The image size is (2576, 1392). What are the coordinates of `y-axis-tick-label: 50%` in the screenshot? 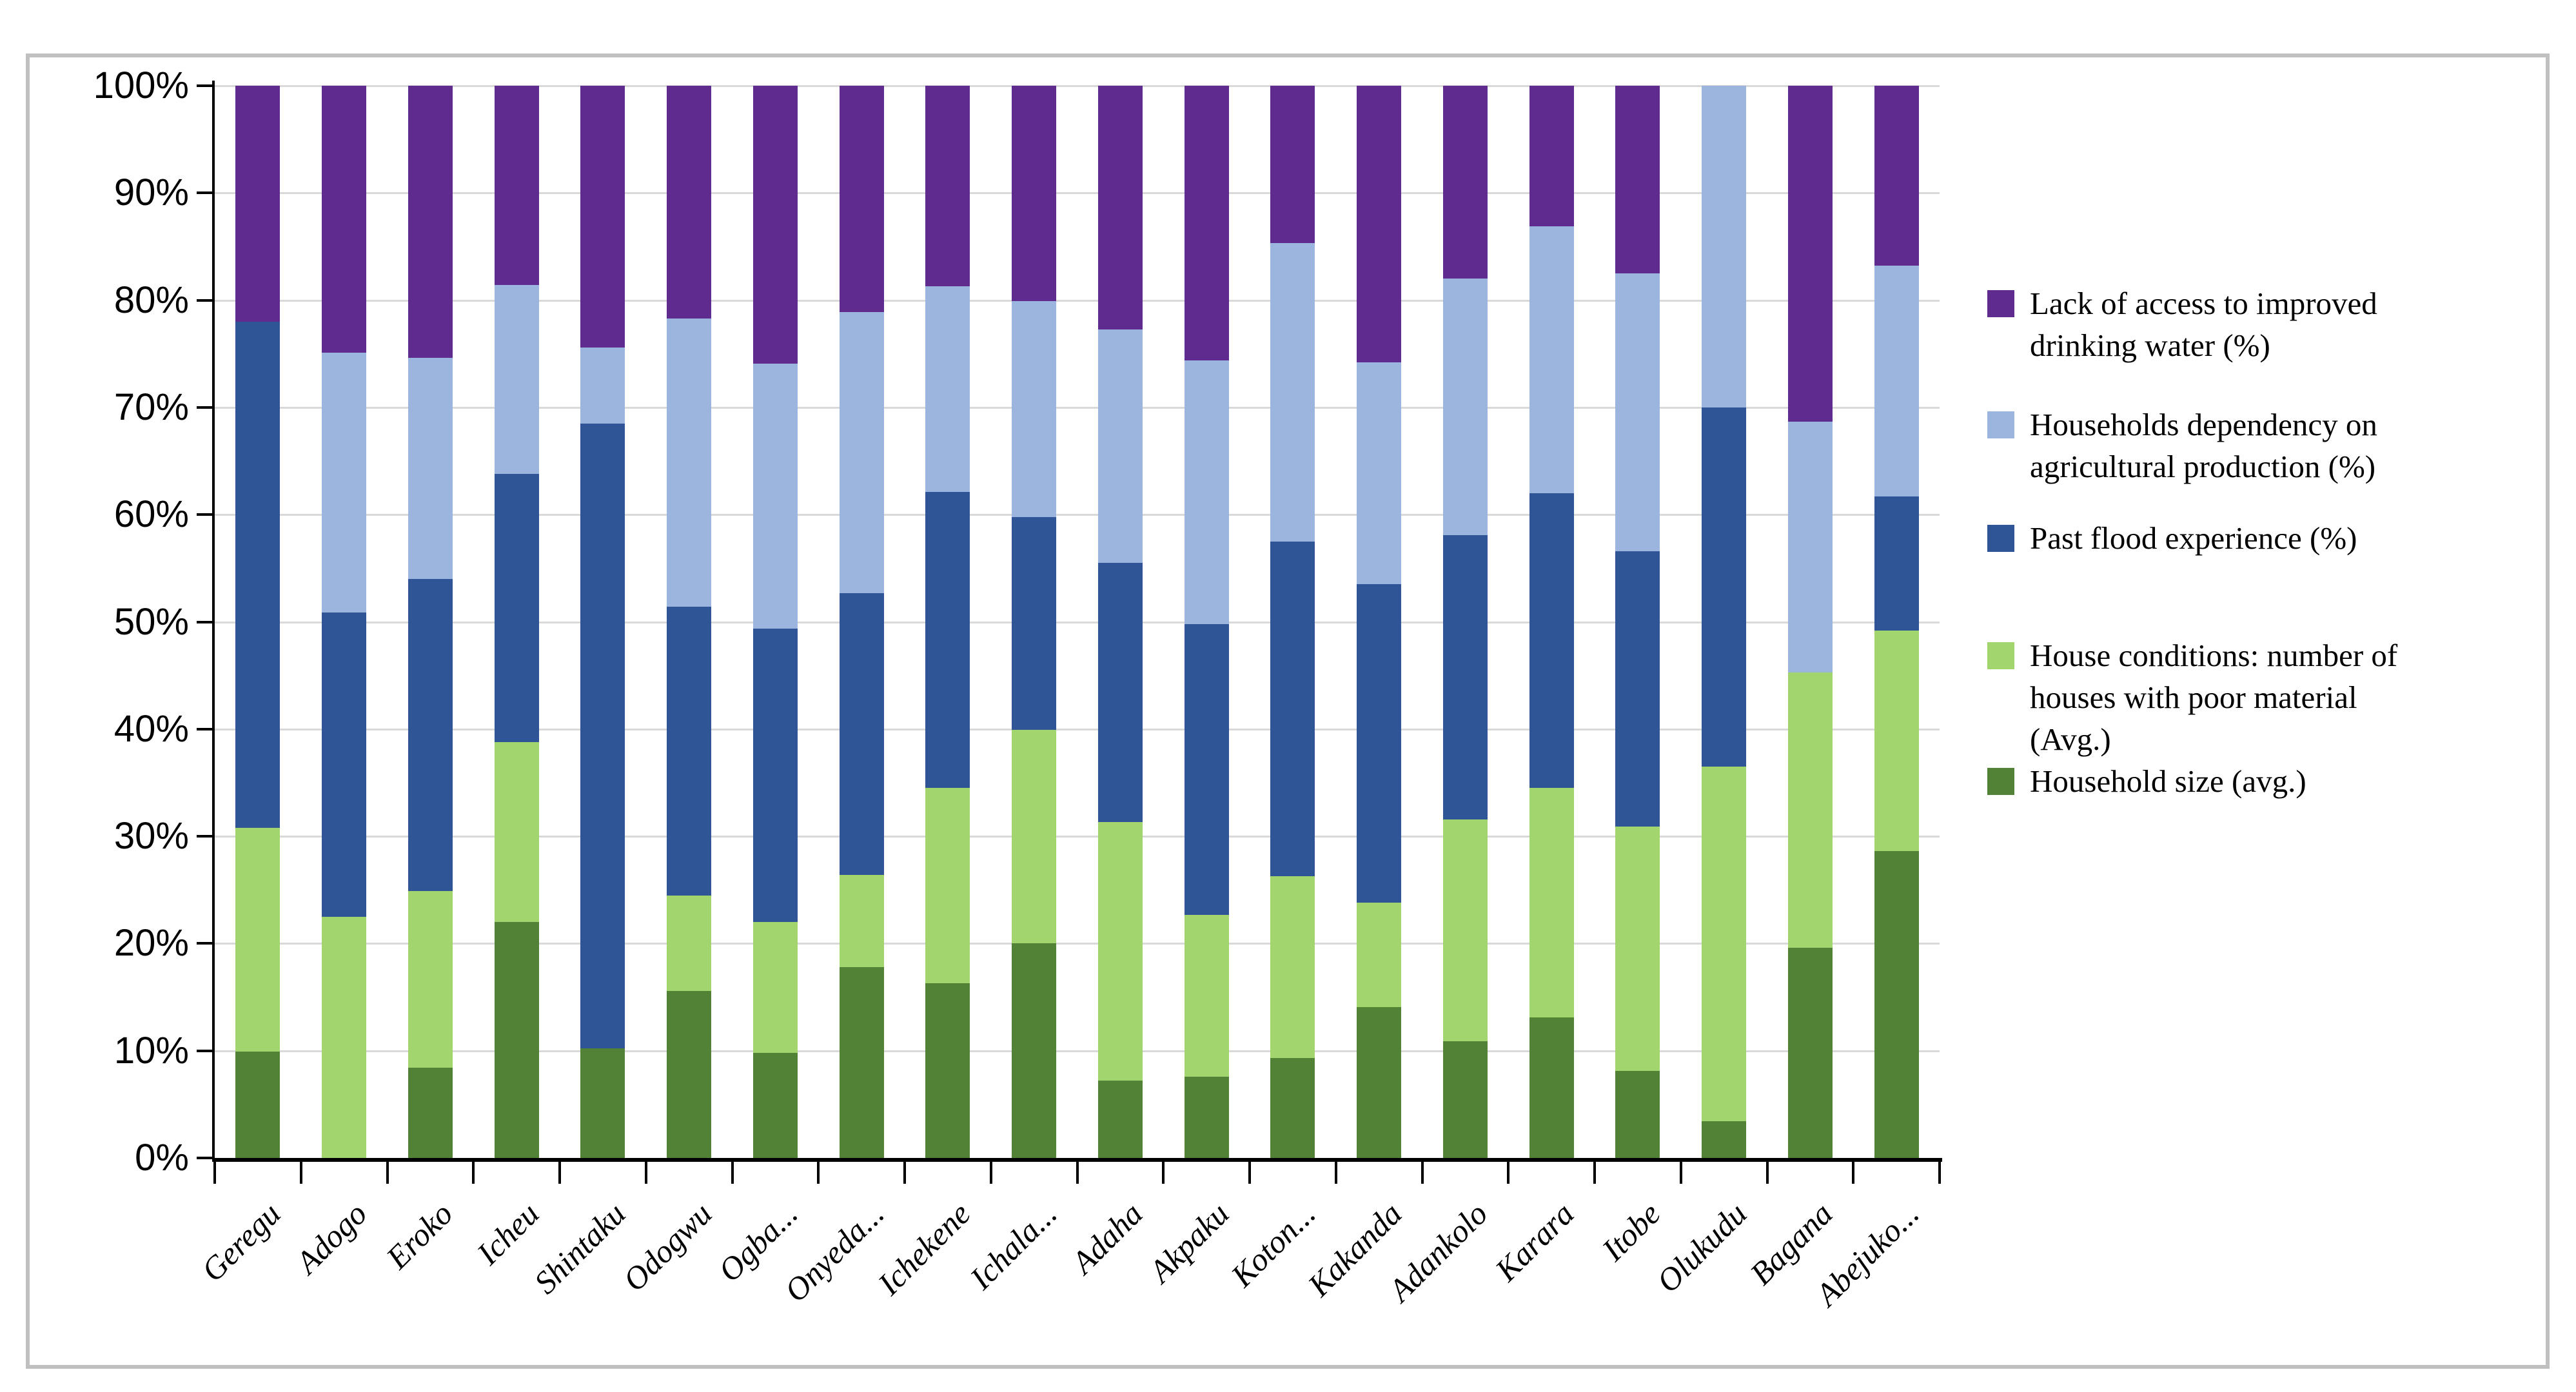 It's located at (151, 621).